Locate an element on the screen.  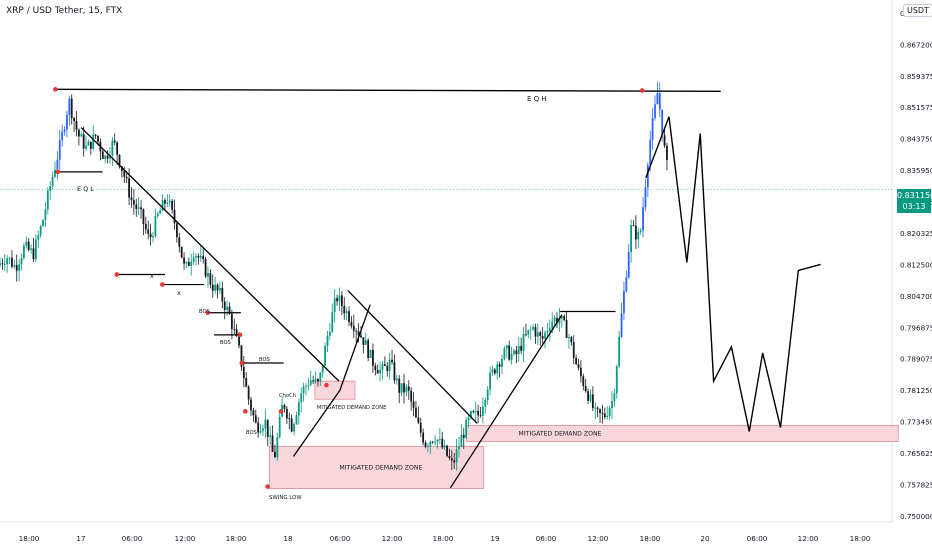
price-tick-label: 0.859375 is located at coordinates (916, 76).